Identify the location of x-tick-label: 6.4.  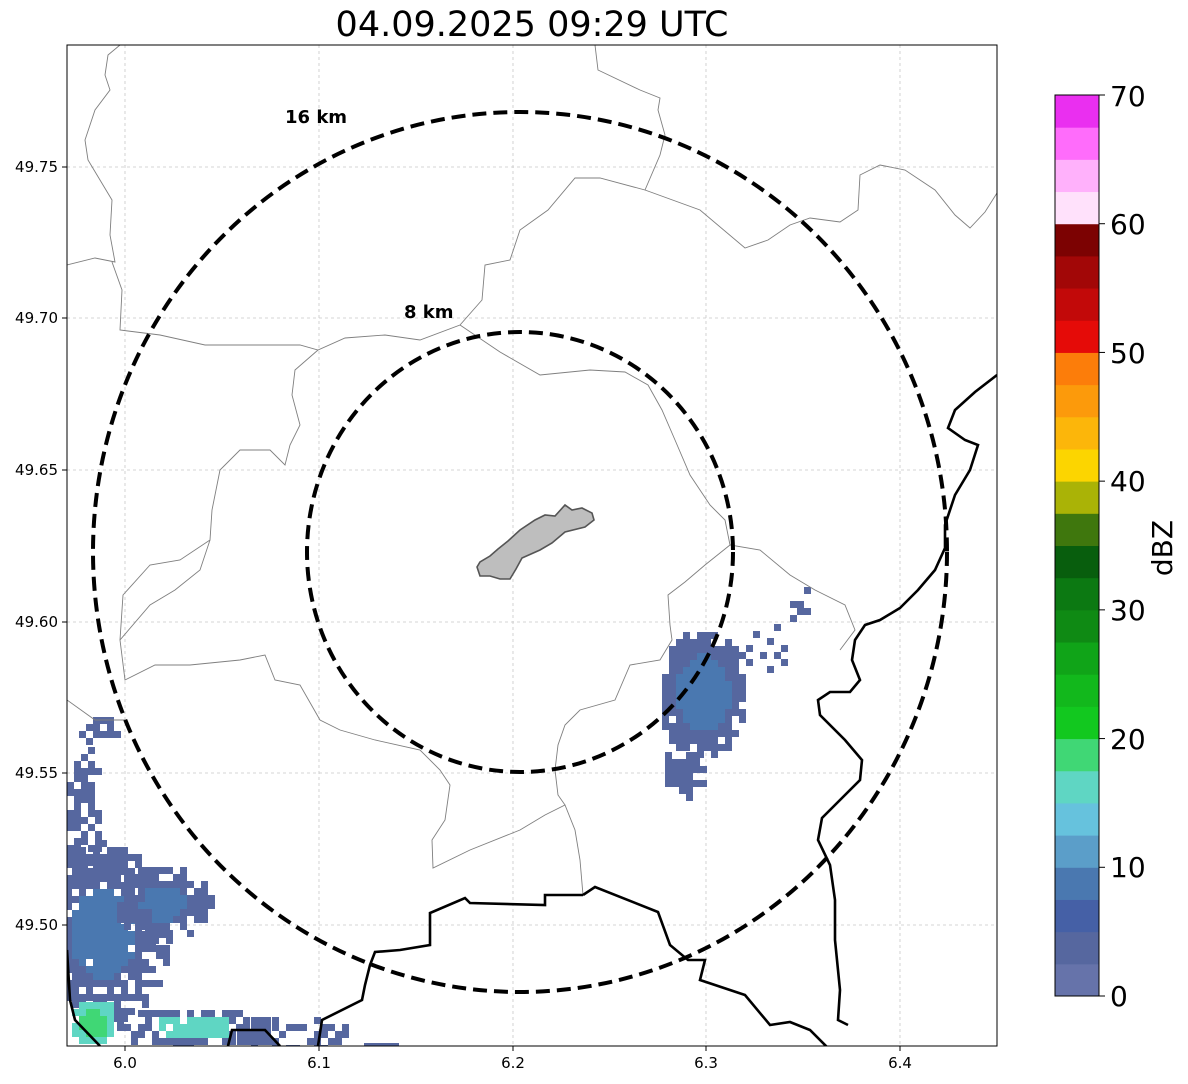
(900, 1063).